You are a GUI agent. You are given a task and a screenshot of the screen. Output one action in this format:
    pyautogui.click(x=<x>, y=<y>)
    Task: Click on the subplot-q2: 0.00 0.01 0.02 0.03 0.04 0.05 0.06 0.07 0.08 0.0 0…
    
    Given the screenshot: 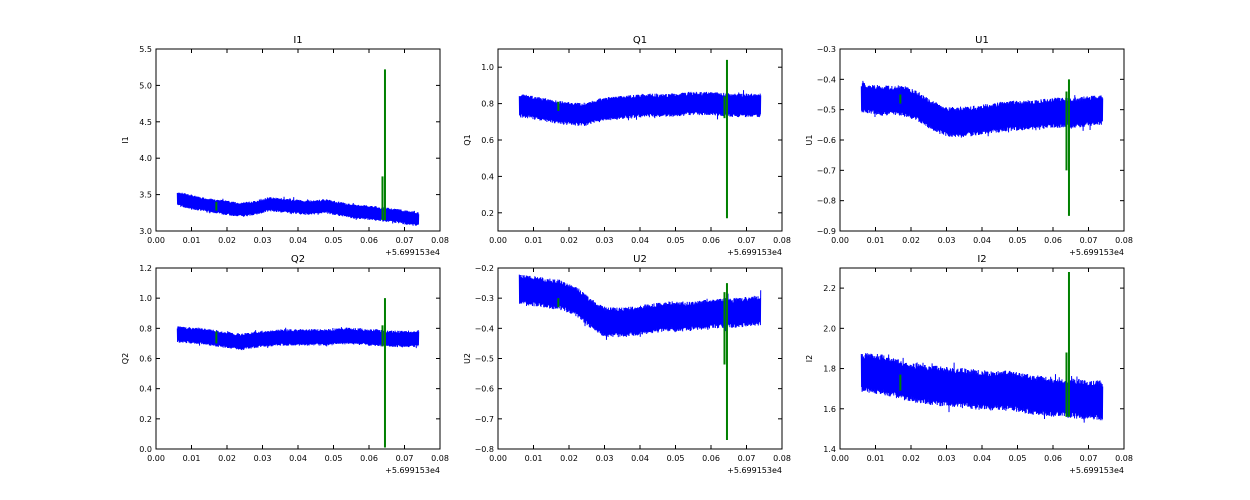 What is the action you would take?
    pyautogui.click(x=285, y=364)
    